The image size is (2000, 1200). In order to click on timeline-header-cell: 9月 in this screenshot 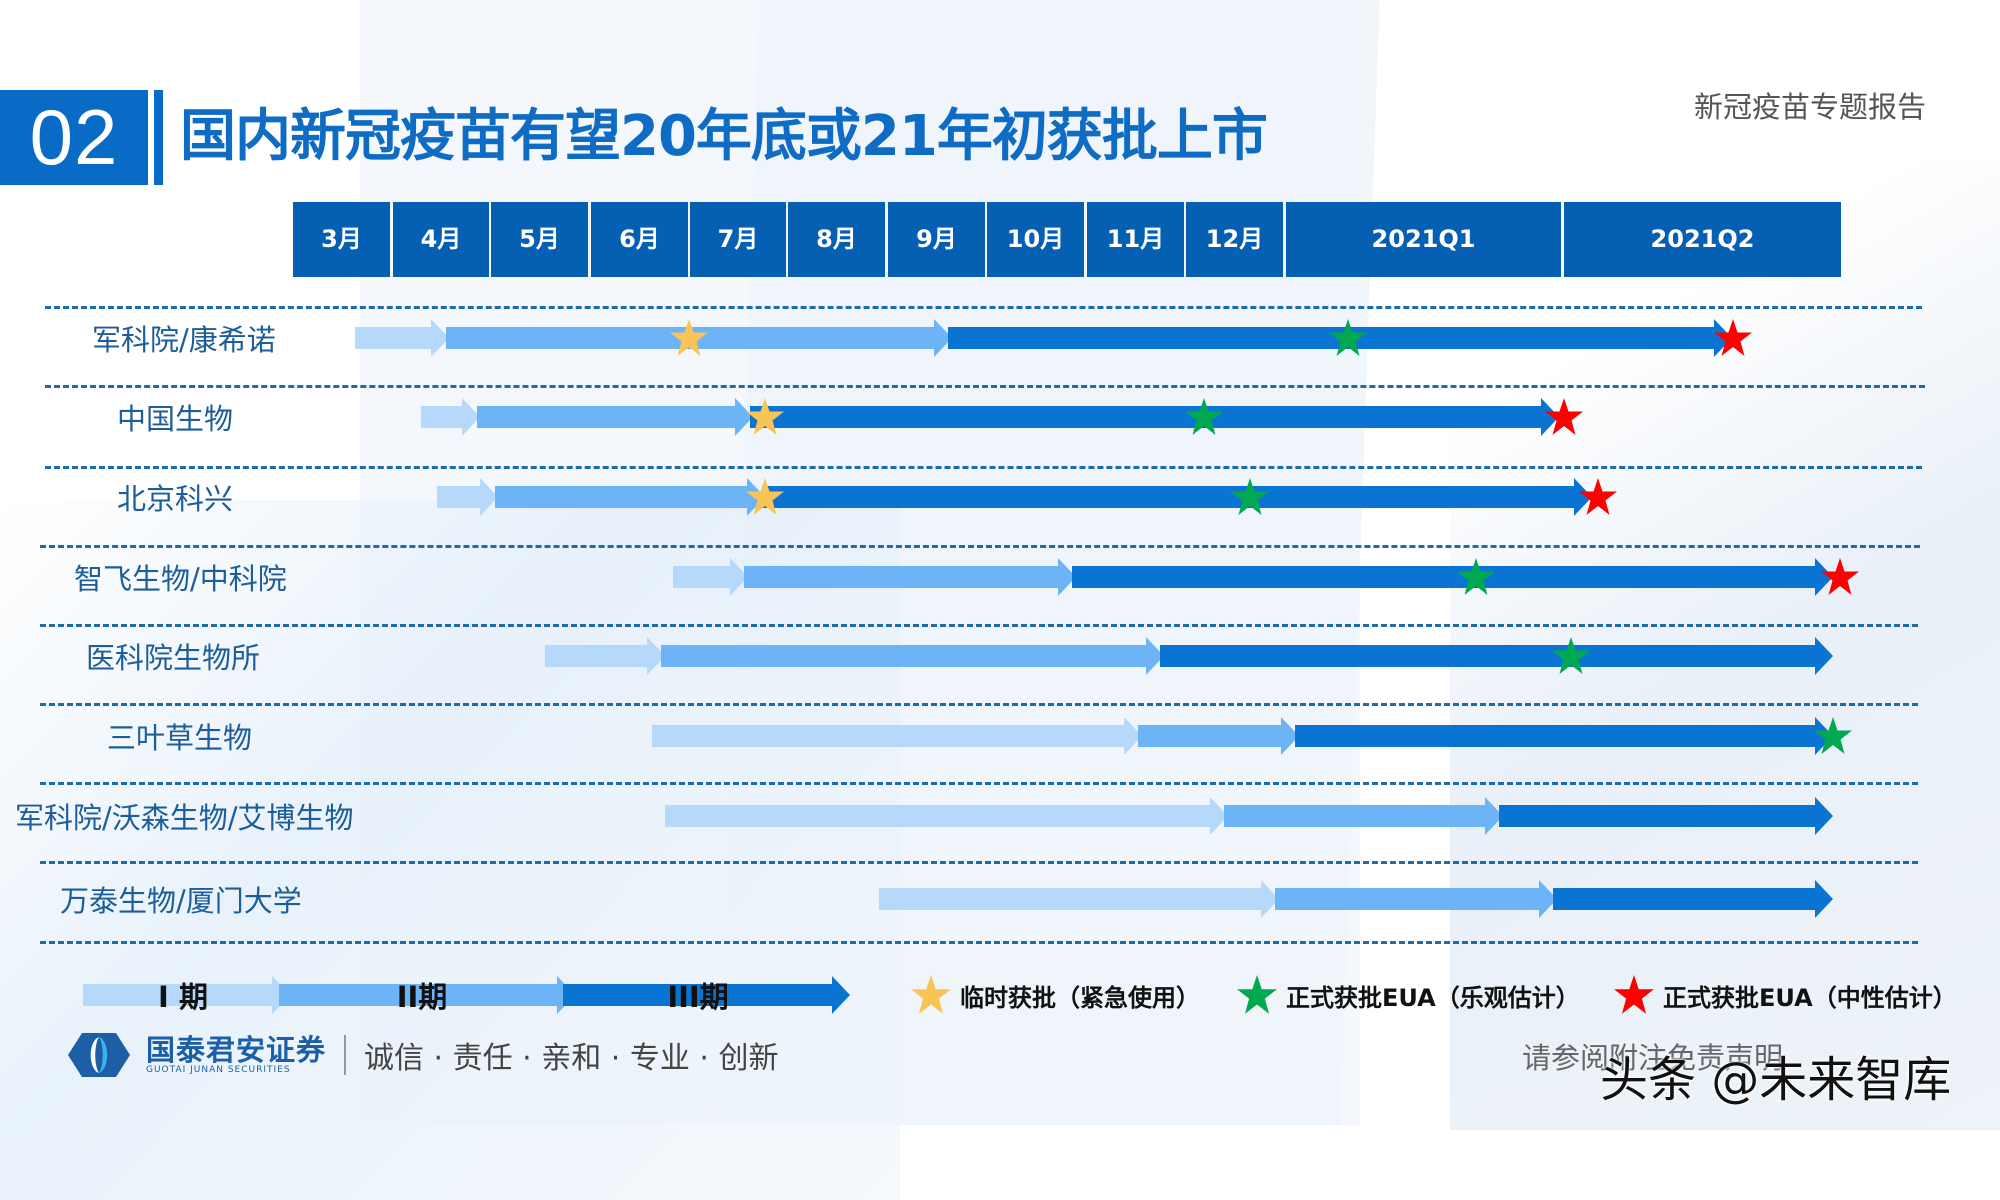, I will do `click(936, 239)`.